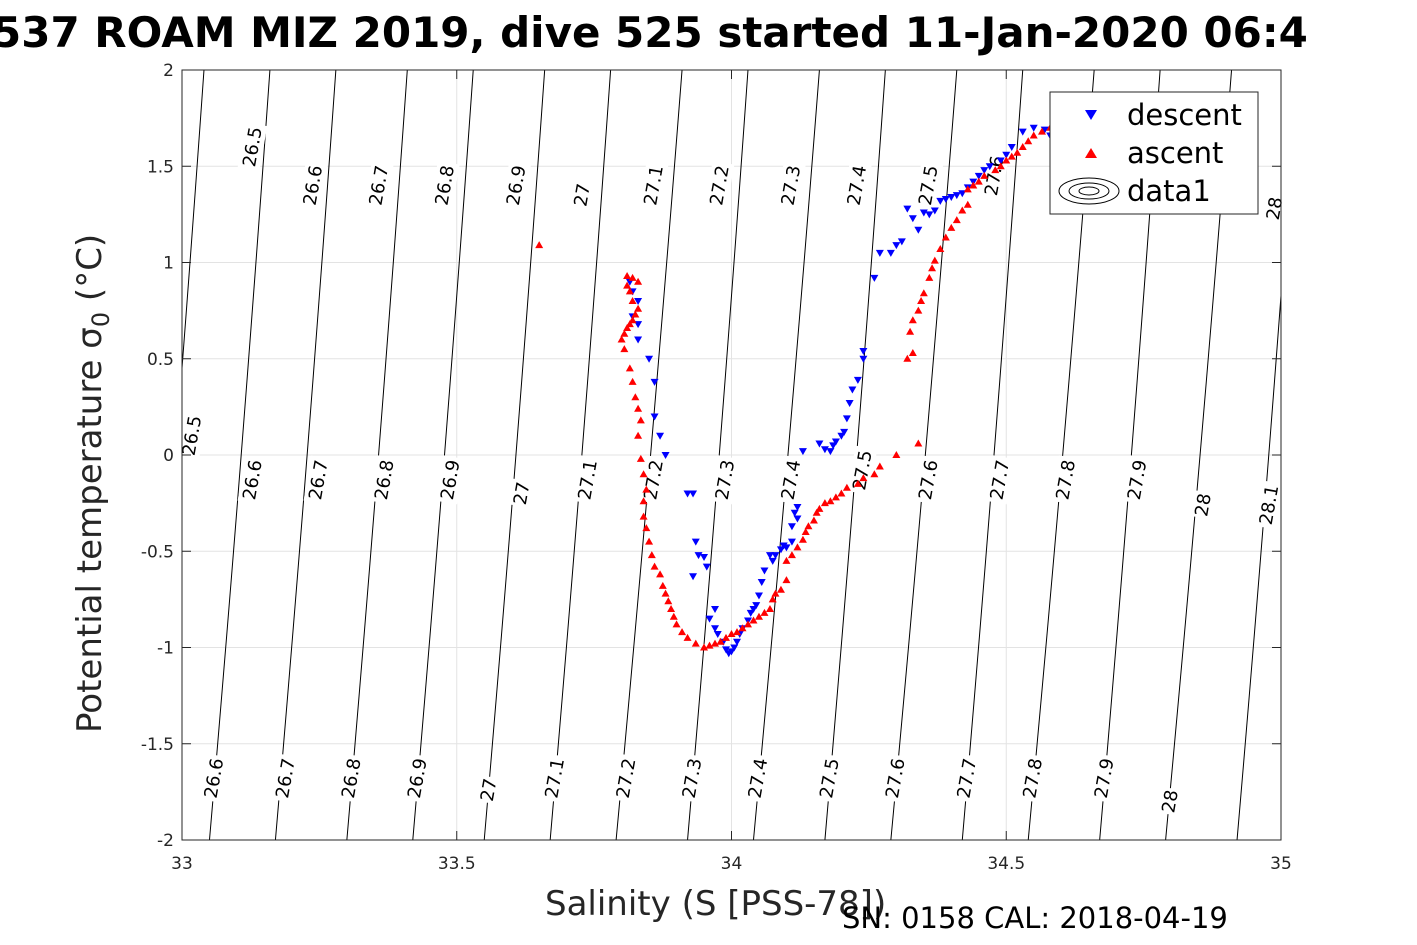 This screenshot has height=945, width=1417. Describe the element at coordinates (168, 264) in the screenshot. I see `y-tick-label: 1` at that location.